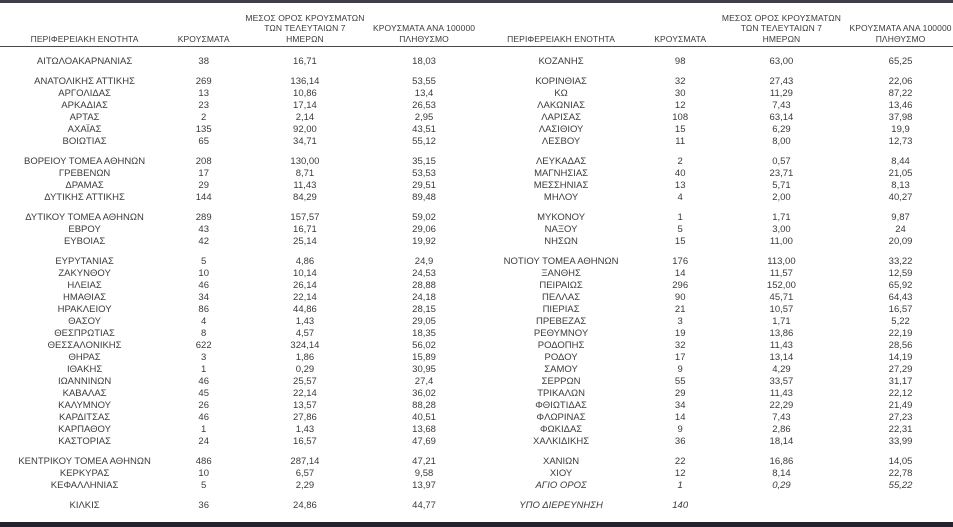 The image size is (953, 527). I want to click on table-row: ΚΑΛΥΜΝΟΥ 26 13,57 88,28, so click(238, 406).